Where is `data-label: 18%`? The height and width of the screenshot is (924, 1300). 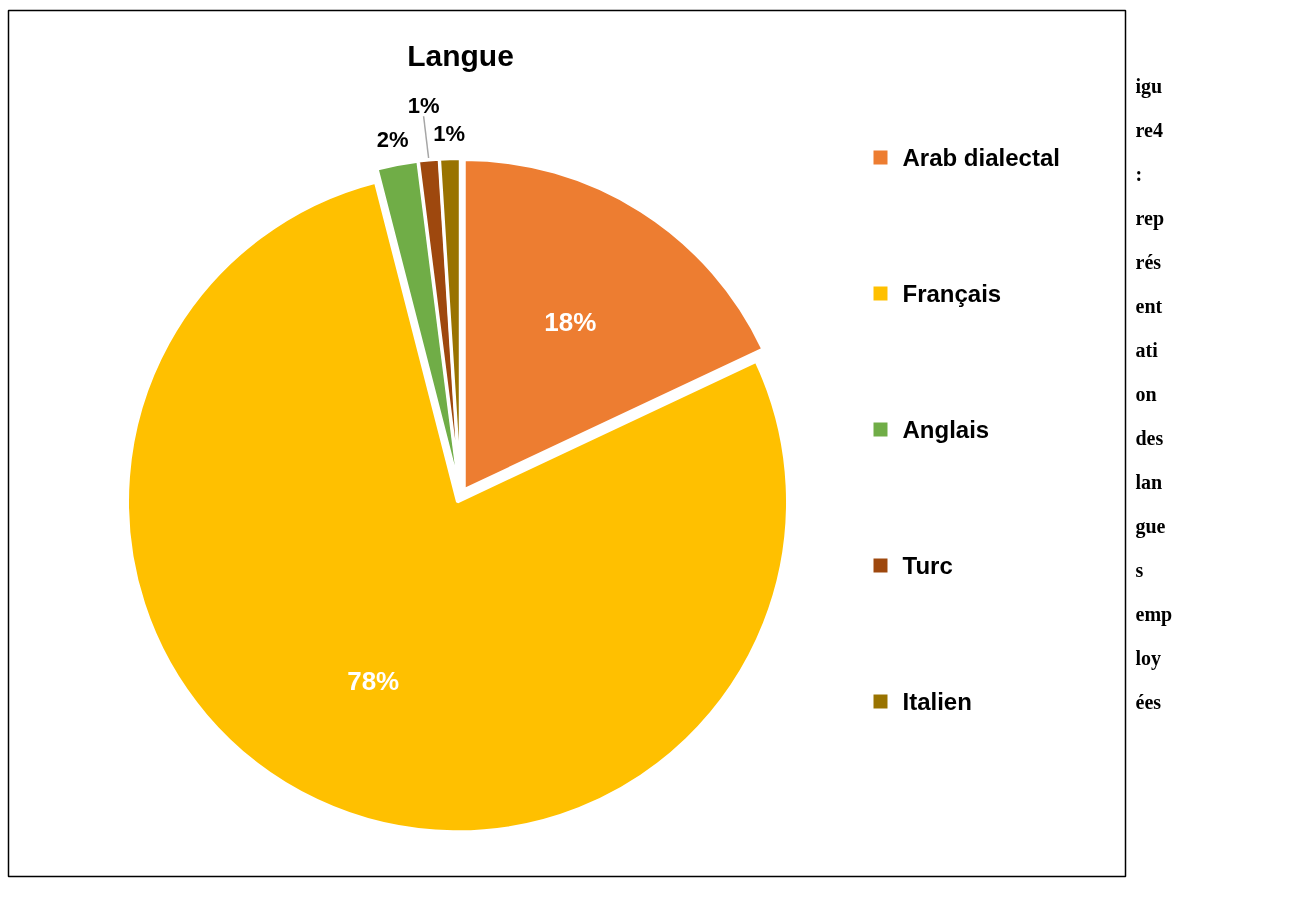 data-label: 18% is located at coordinates (570, 322).